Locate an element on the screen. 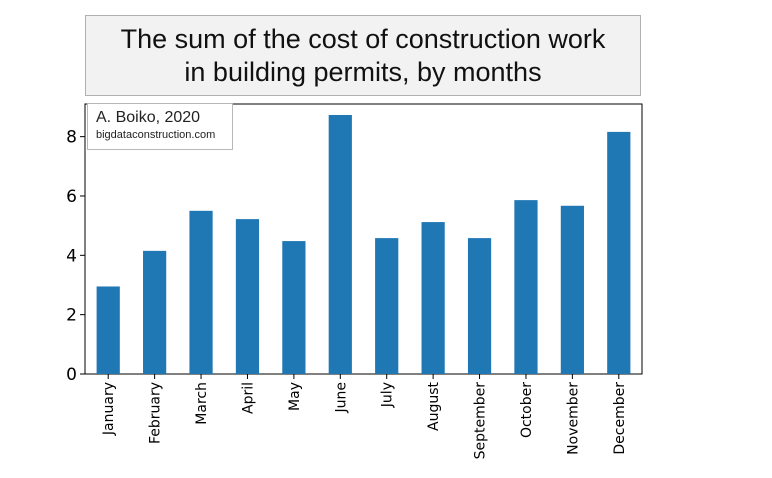 Image resolution: width=772 pixels, height=478 pixels. x-tick-label-november: November is located at coordinates (573, 418).